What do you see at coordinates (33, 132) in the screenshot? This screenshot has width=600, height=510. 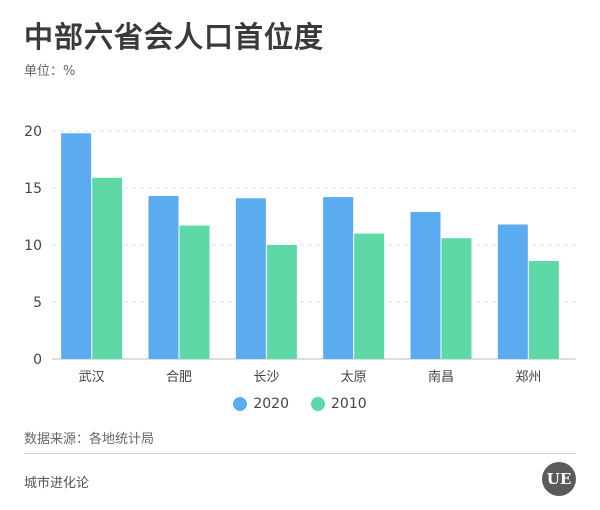 I see `y-tick-label: 20` at bounding box center [33, 132].